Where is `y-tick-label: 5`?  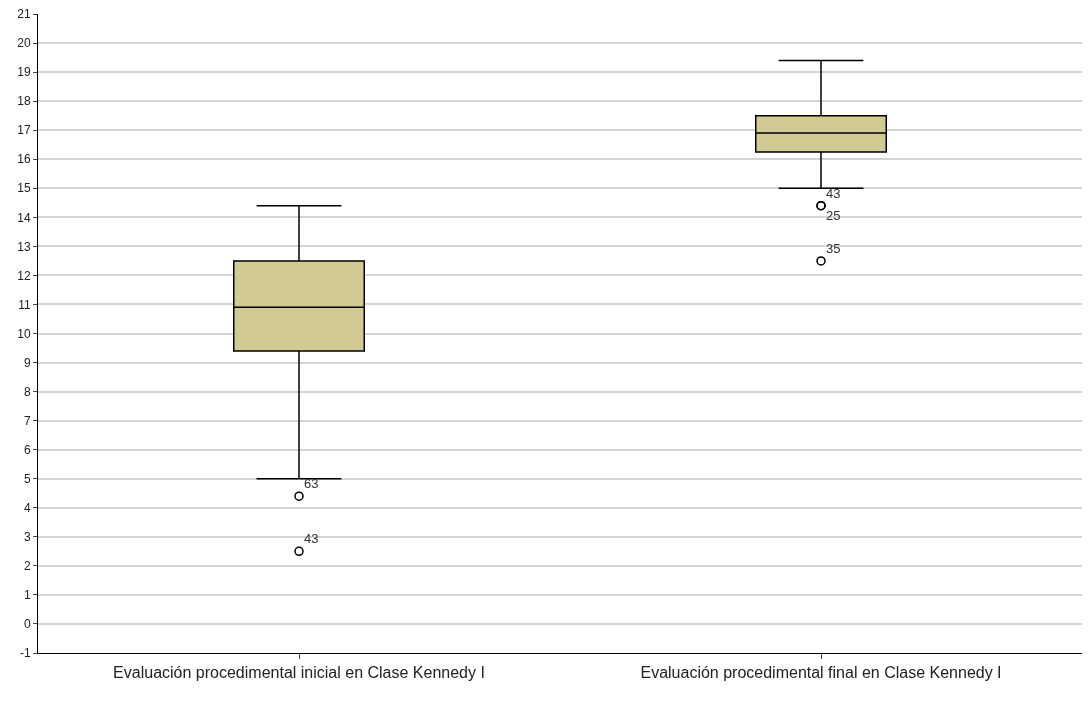
y-tick-label: 5 is located at coordinates (27, 478).